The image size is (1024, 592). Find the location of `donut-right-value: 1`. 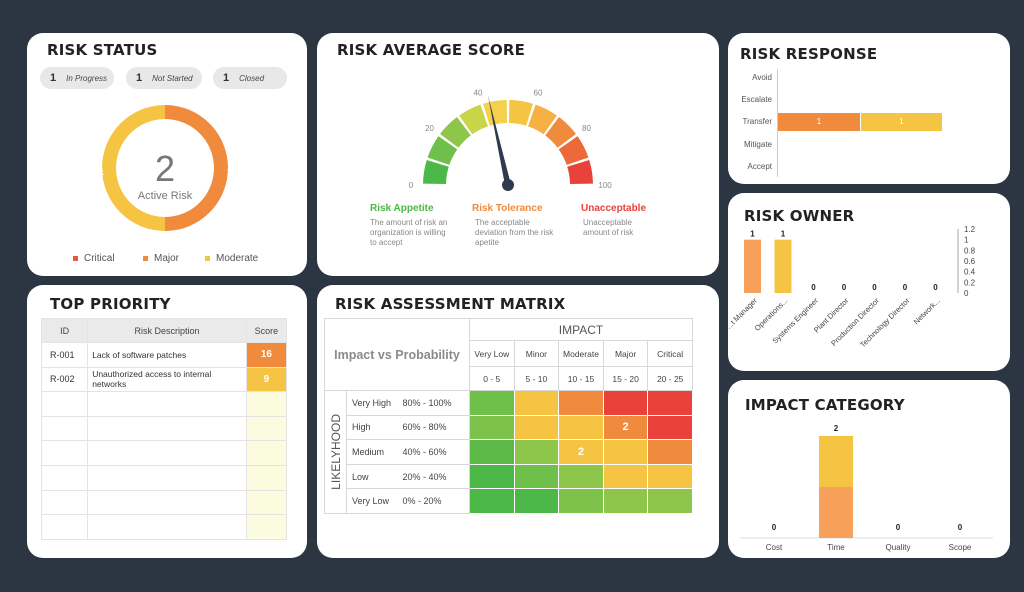

donut-right-value: 1 is located at coordinates (228, 172).